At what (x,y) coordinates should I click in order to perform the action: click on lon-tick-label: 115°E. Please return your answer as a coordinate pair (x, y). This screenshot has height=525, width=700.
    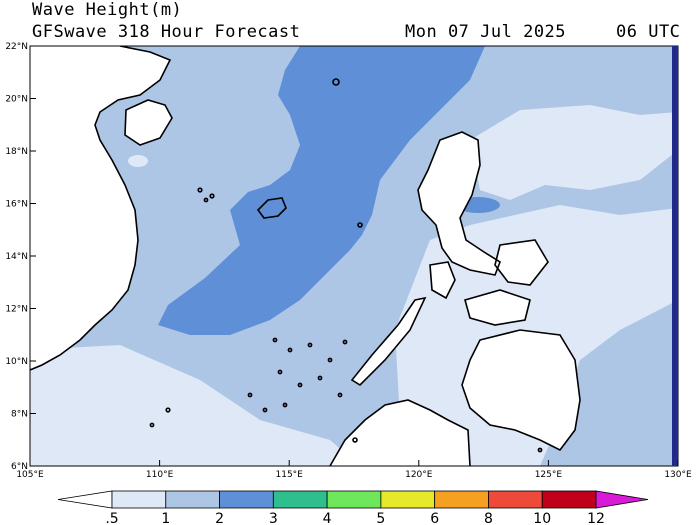
    Looking at the image, I should click on (290, 475).